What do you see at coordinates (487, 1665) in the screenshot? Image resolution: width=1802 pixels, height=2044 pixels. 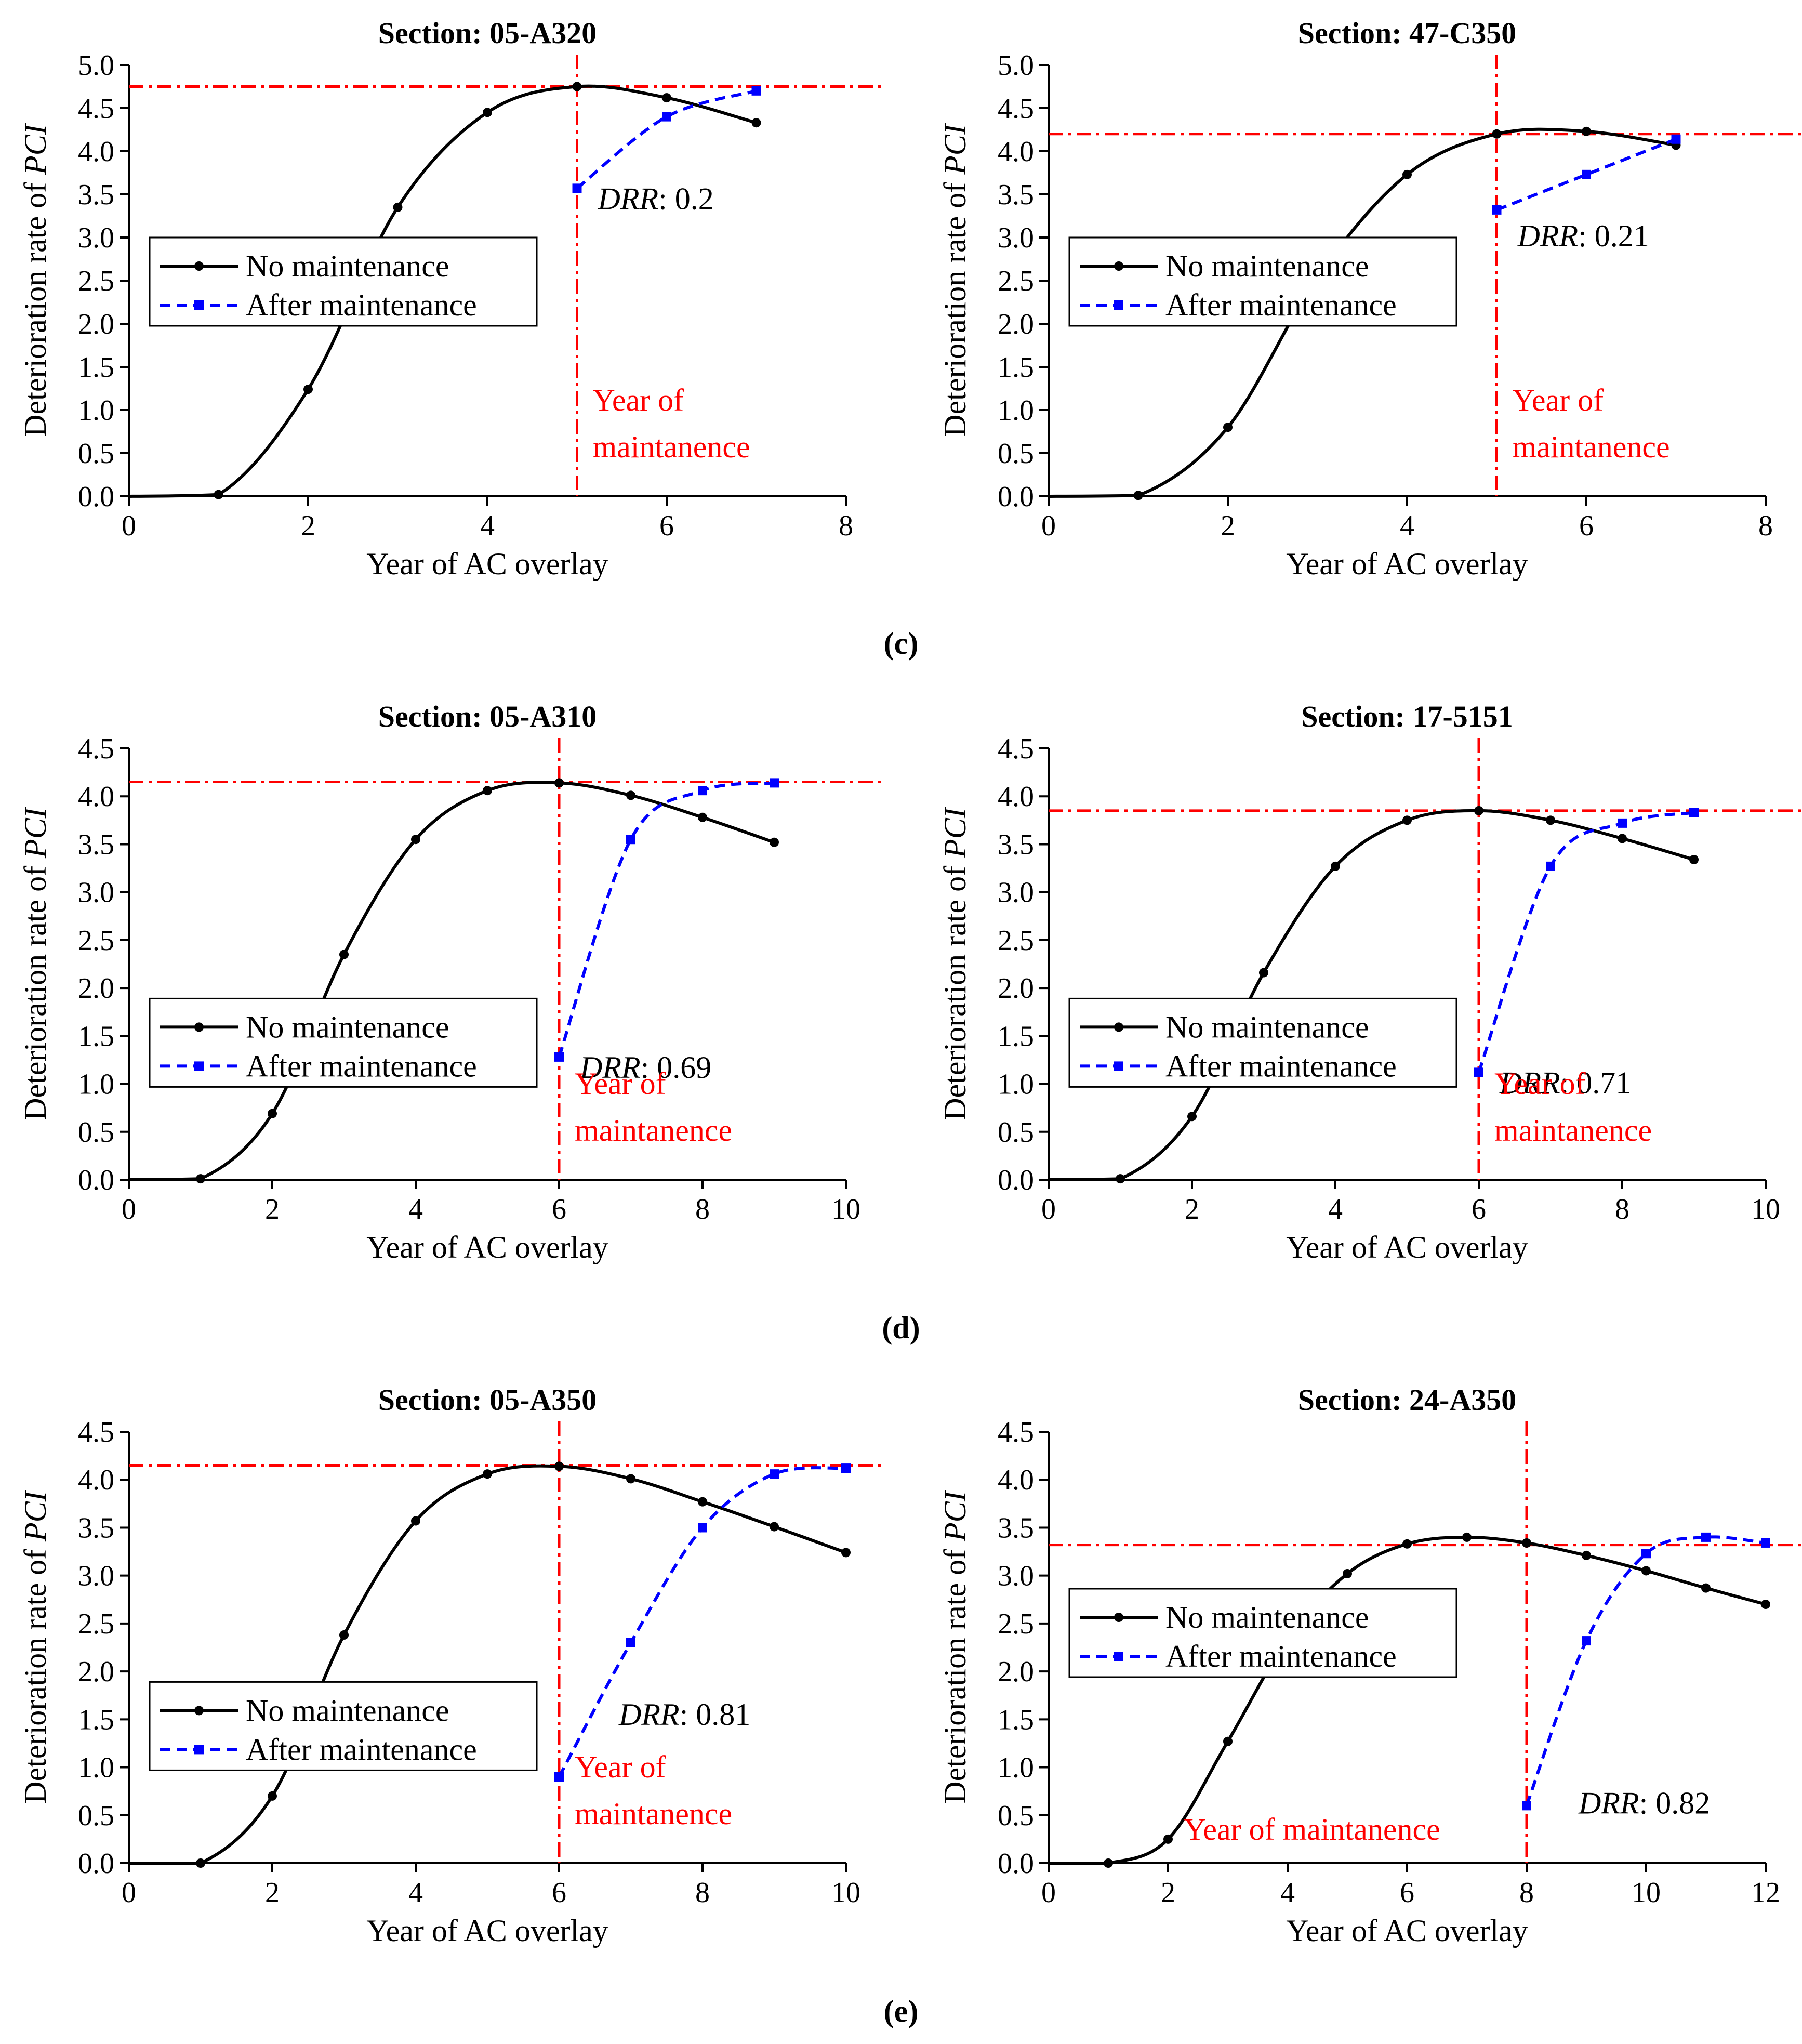 I see `series-line-no-maintenance` at bounding box center [487, 1665].